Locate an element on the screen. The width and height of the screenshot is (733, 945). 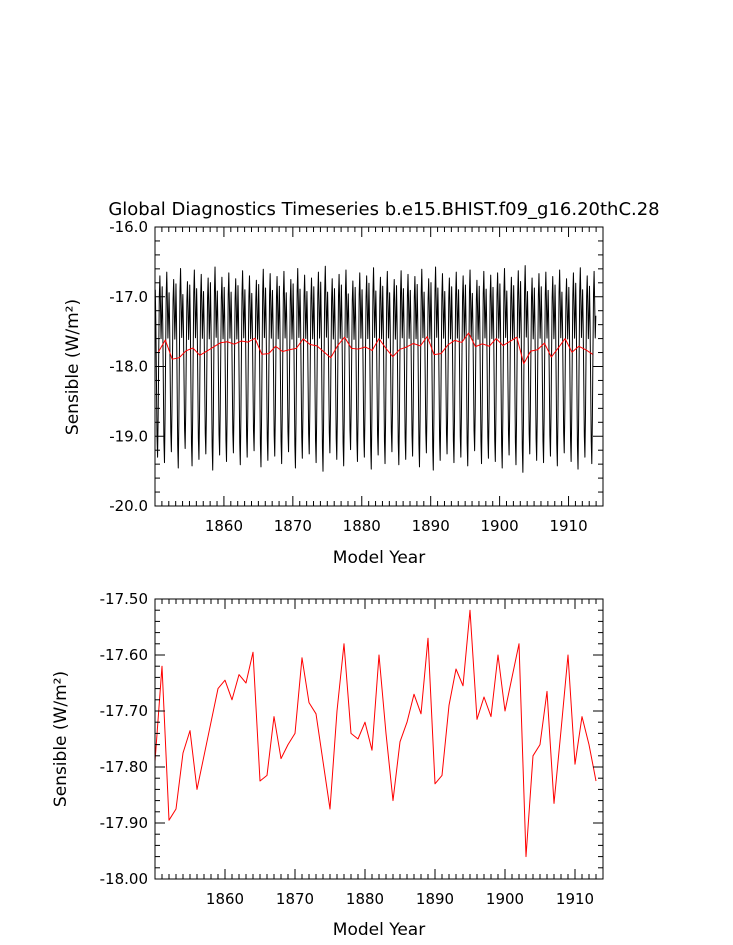
y-tick-label: -17.50 is located at coordinates (124, 599).